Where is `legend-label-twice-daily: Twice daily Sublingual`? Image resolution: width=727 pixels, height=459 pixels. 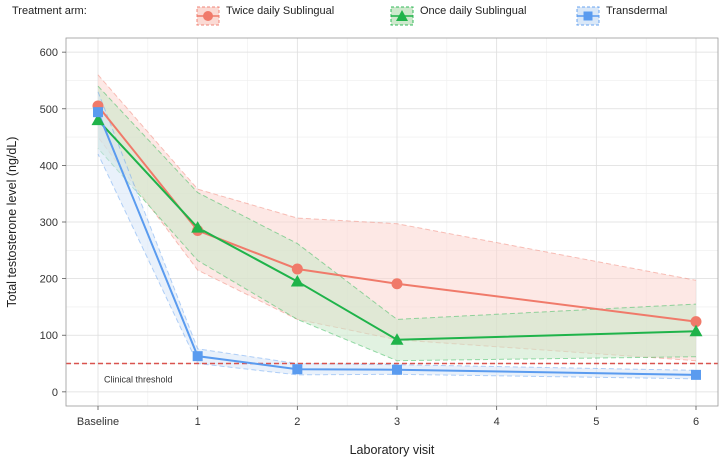
legend-label-twice-daily: Twice daily Sublingual is located at coordinates (280, 11).